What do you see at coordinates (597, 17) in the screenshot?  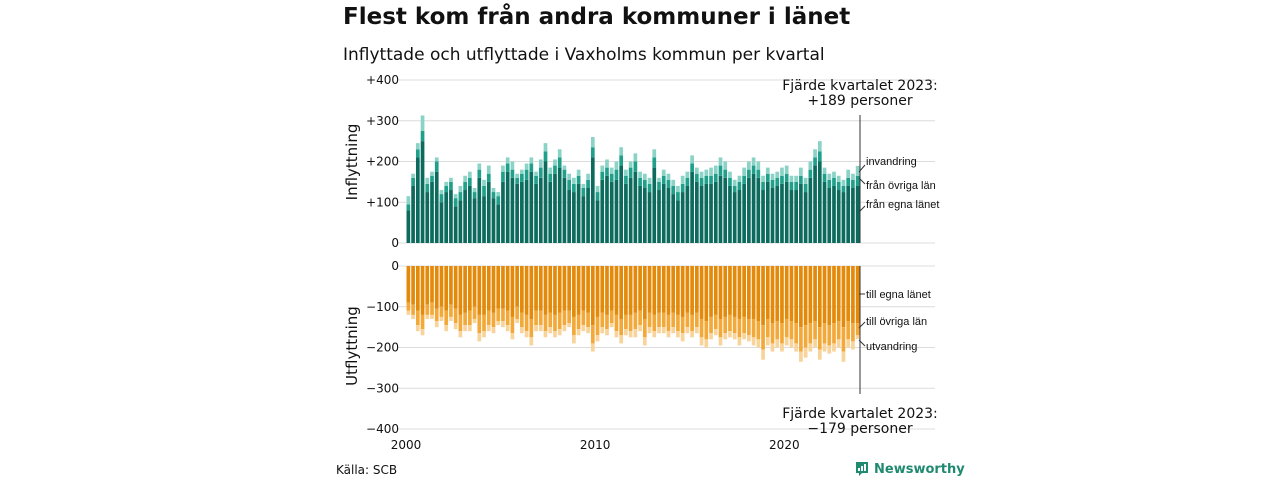 I see `chart-title: Flest kom från andra kommuner i länet` at bounding box center [597, 17].